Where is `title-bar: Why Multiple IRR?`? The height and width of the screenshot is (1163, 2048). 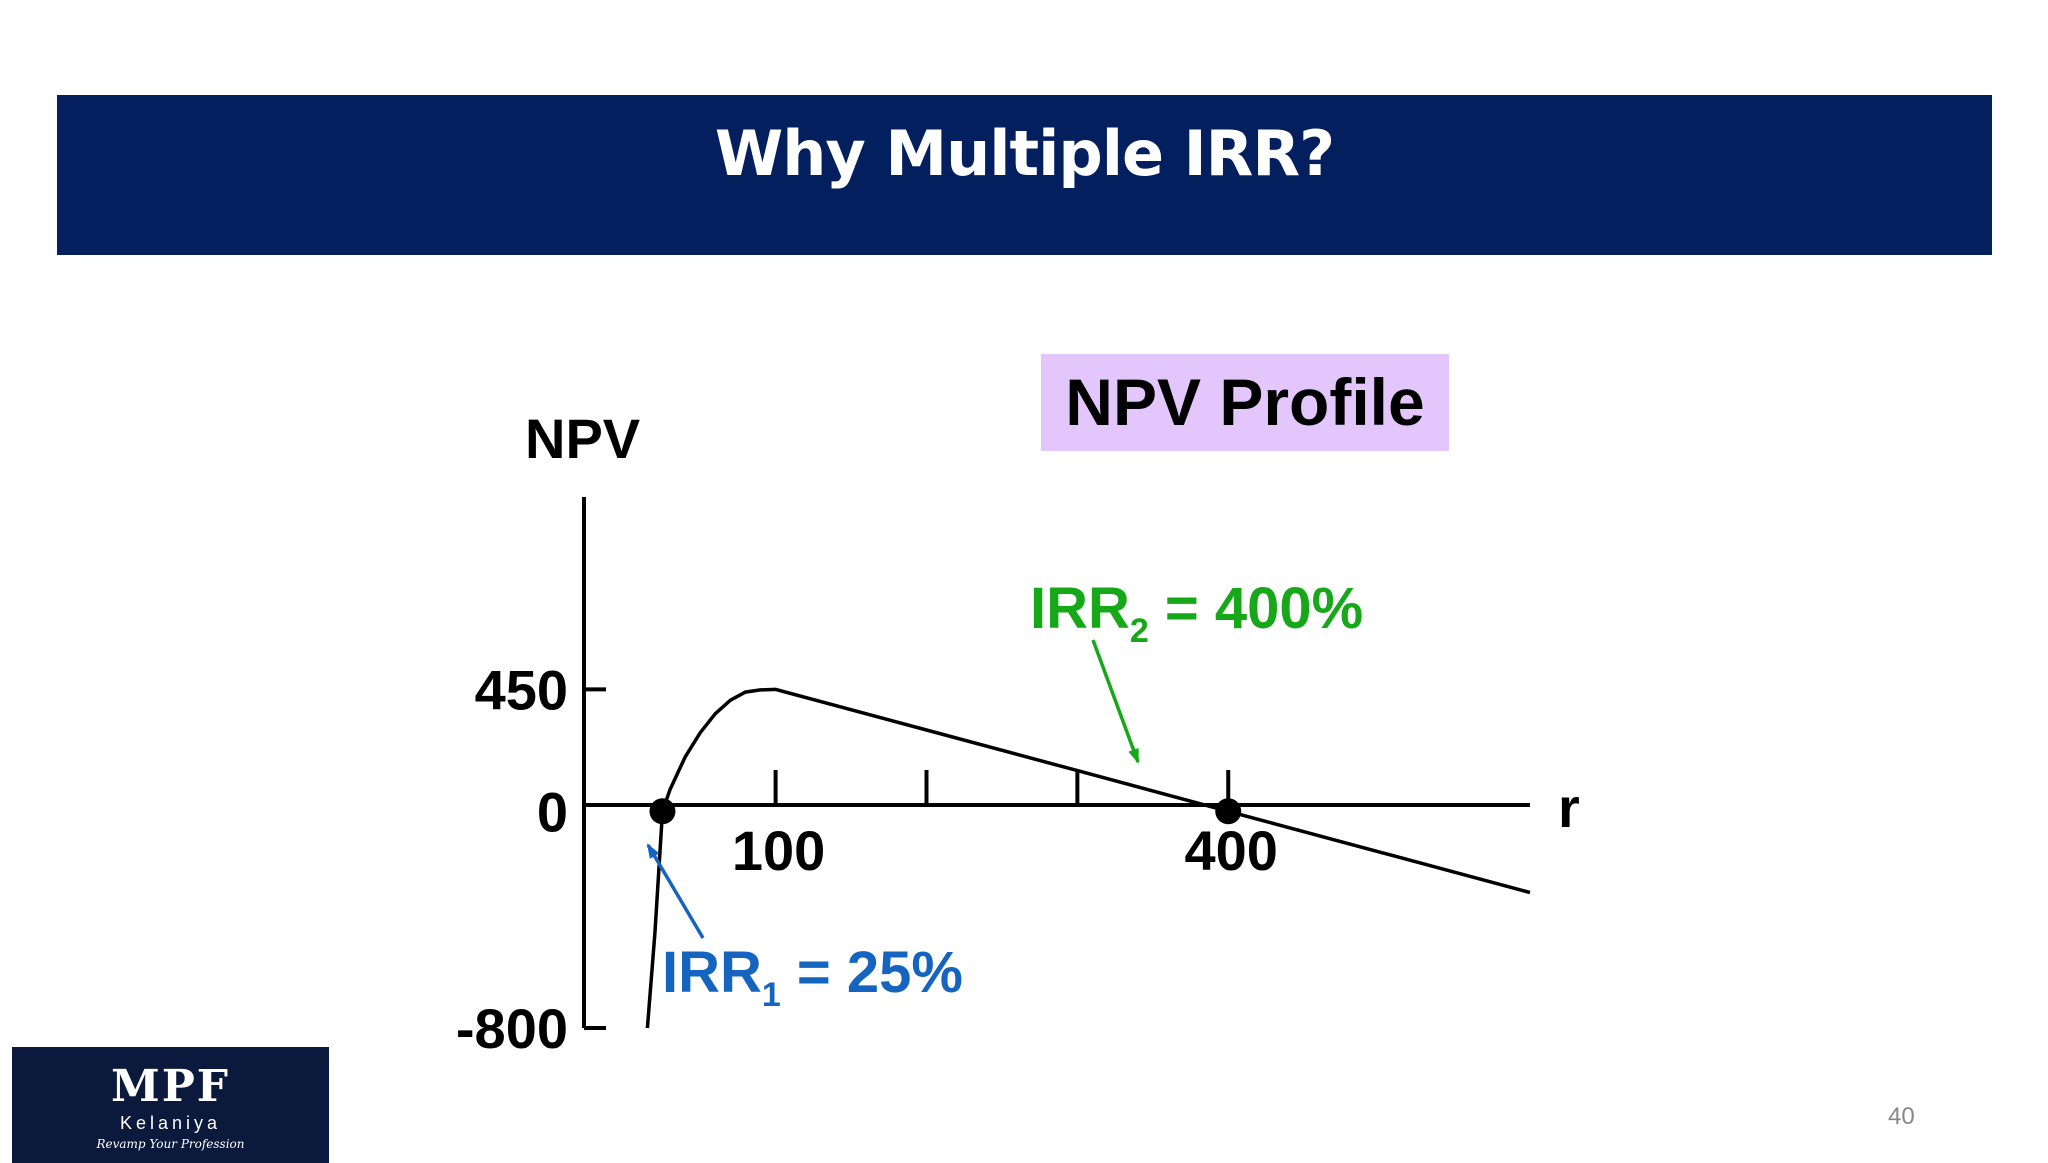 title-bar: Why Multiple IRR? is located at coordinates (1024, 175).